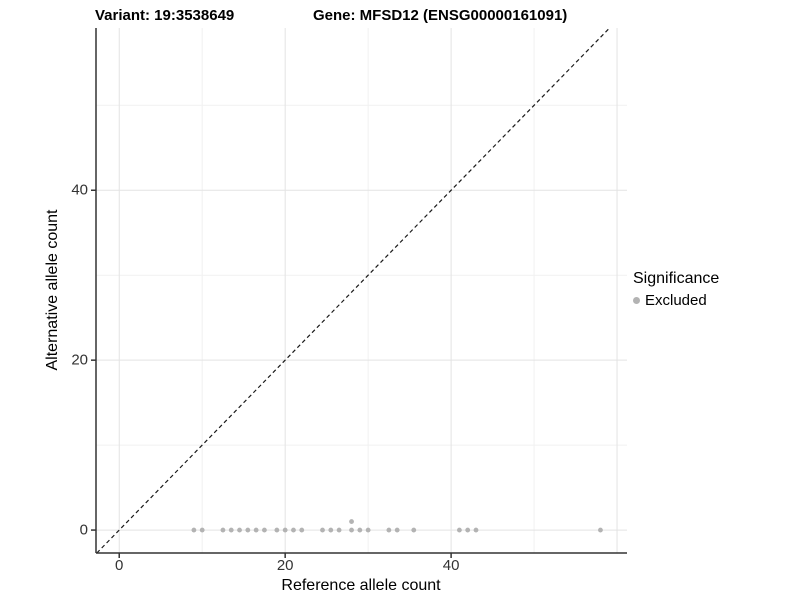 Image resolution: width=800 pixels, height=600 pixels. What do you see at coordinates (440, 15) in the screenshot?
I see `gene-title: Gene: MFSD12 (ENSG00000161091)` at bounding box center [440, 15].